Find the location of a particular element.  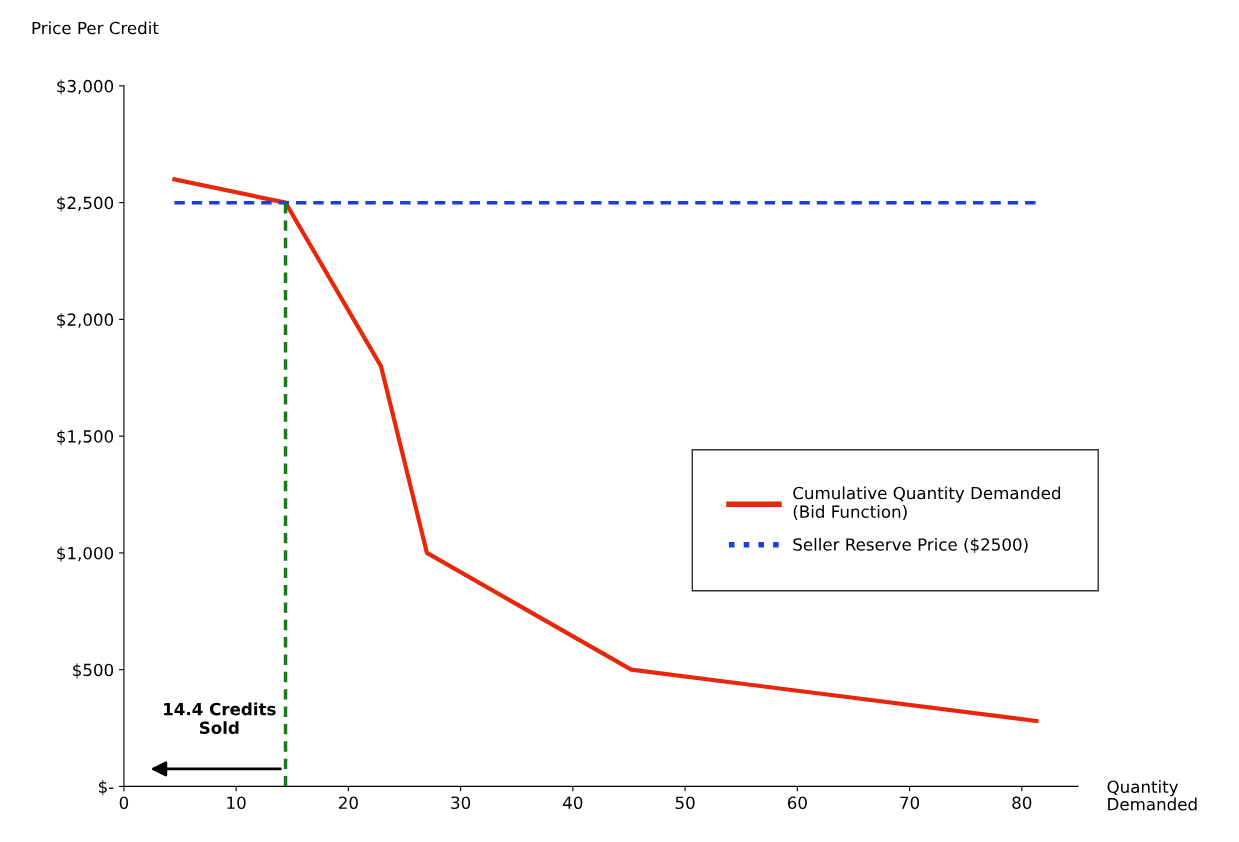

y-axis-title: Price Per Credit is located at coordinates (95, 28).